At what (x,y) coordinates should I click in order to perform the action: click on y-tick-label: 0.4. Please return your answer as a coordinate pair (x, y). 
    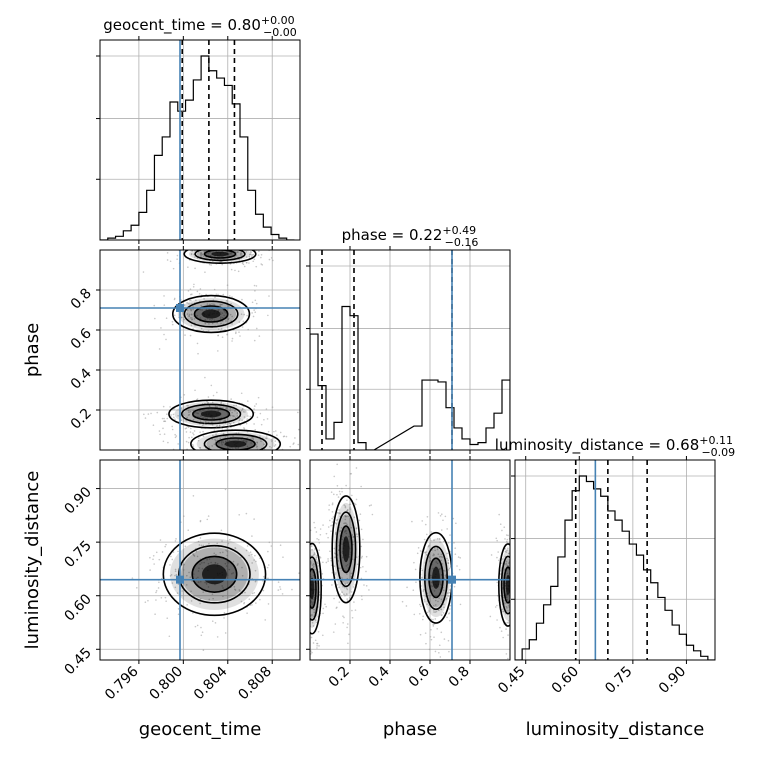
    Looking at the image, I should click on (81, 378).